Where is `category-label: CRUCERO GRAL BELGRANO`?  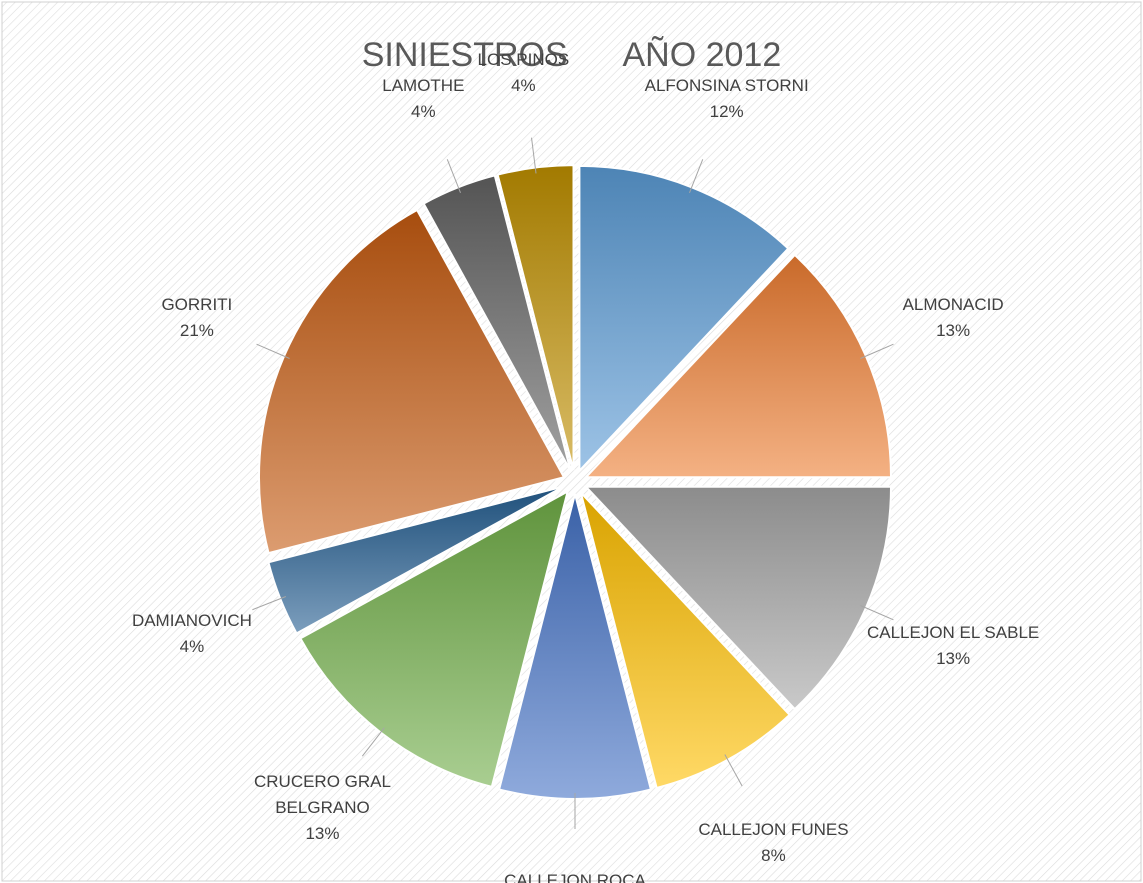
category-label: CRUCERO GRAL BELGRANO is located at coordinates (322, 794).